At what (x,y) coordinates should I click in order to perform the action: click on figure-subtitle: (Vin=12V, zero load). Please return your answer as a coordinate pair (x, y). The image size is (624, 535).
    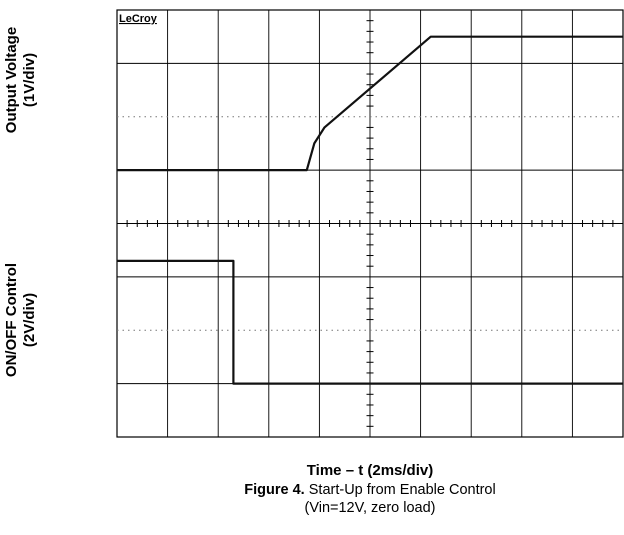
    Looking at the image, I should click on (370, 508).